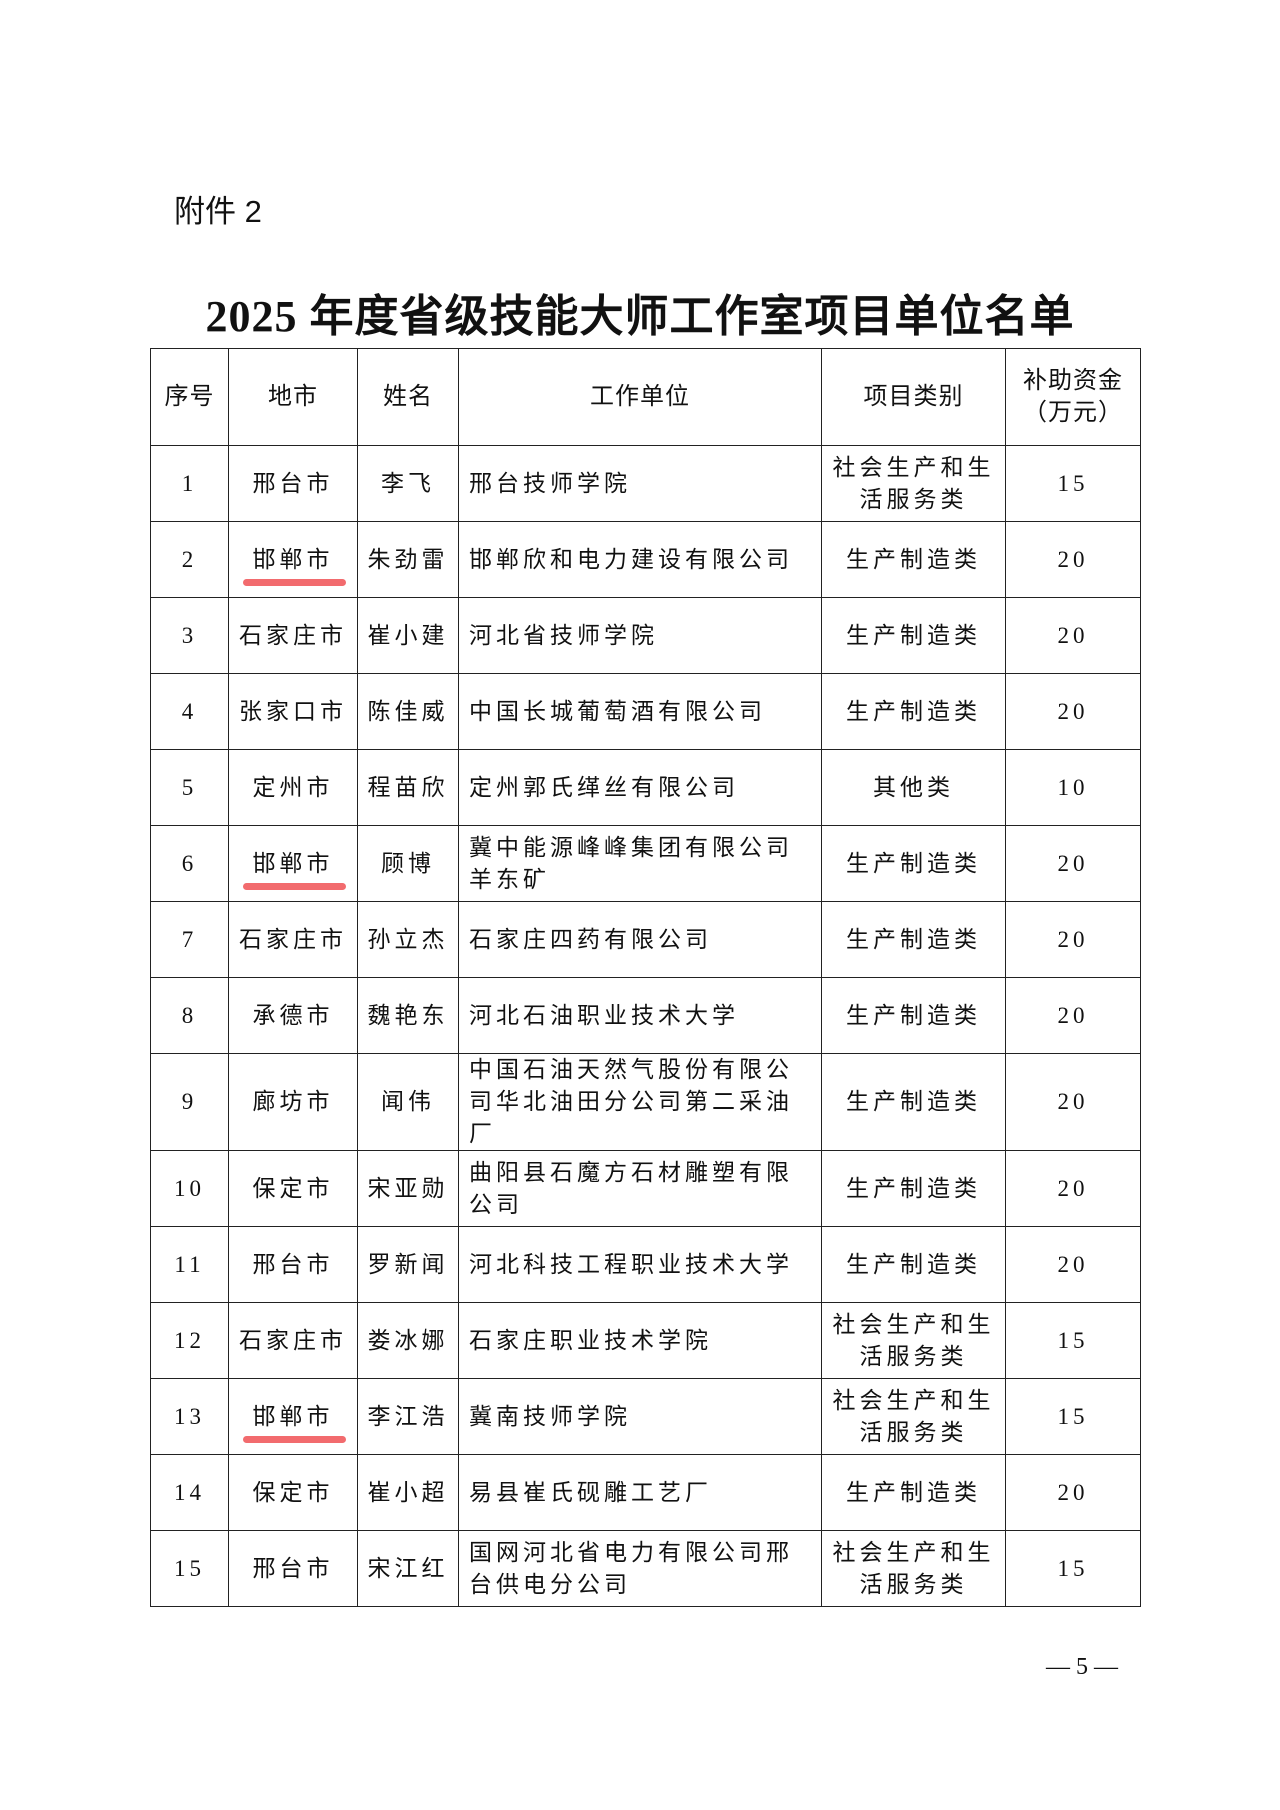  I want to click on cell-name: 罗新闻, so click(408, 1264).